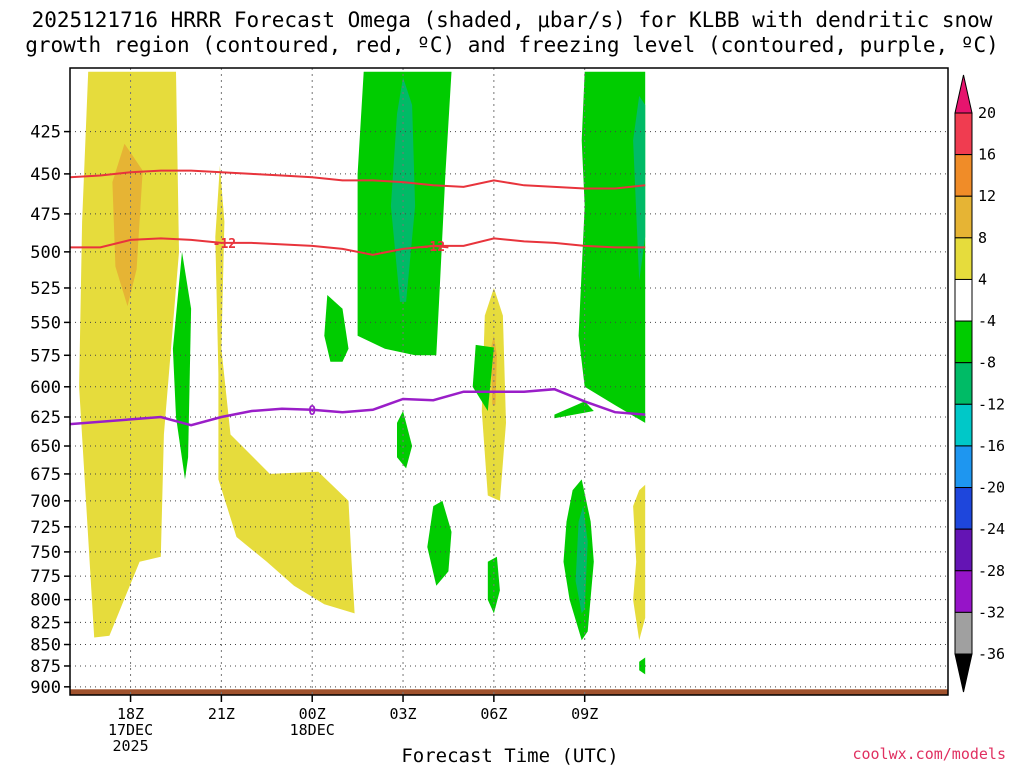  I want to click on y-tick-label: 700, so click(45, 502).